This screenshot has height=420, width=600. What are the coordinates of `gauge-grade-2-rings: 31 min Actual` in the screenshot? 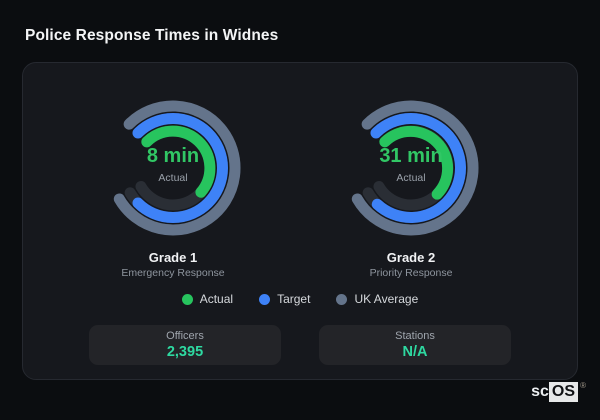 It's located at (411, 168).